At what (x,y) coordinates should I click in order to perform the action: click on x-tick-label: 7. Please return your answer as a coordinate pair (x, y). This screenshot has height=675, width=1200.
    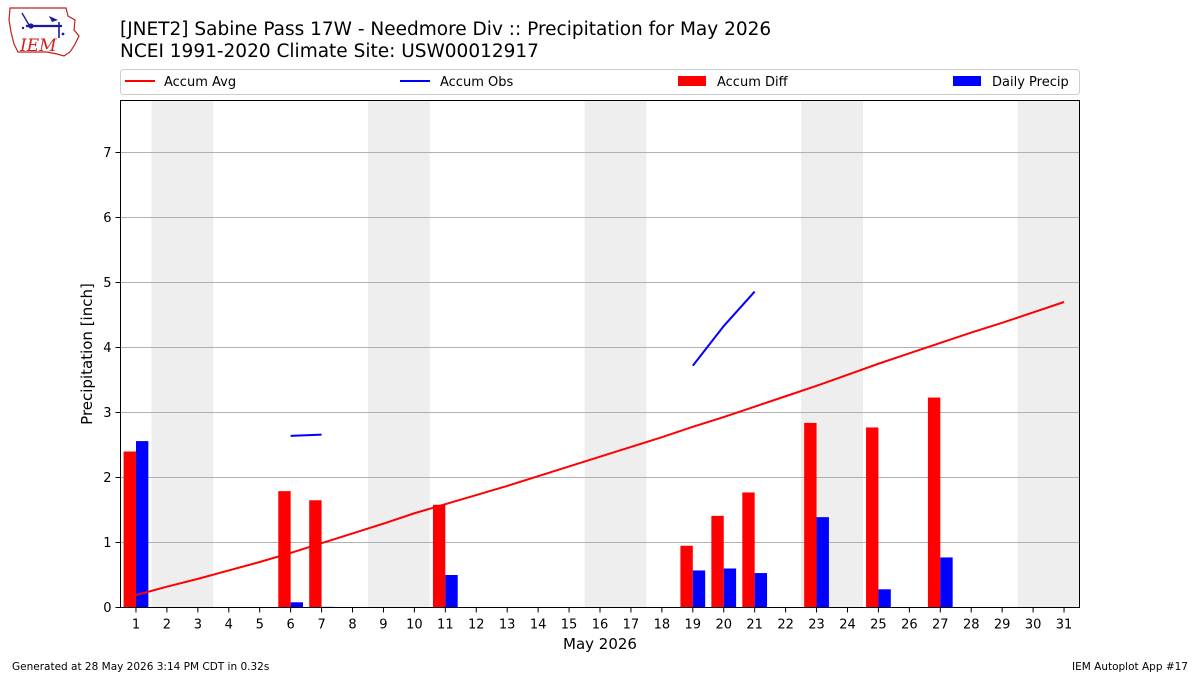
    Looking at the image, I should click on (321, 625).